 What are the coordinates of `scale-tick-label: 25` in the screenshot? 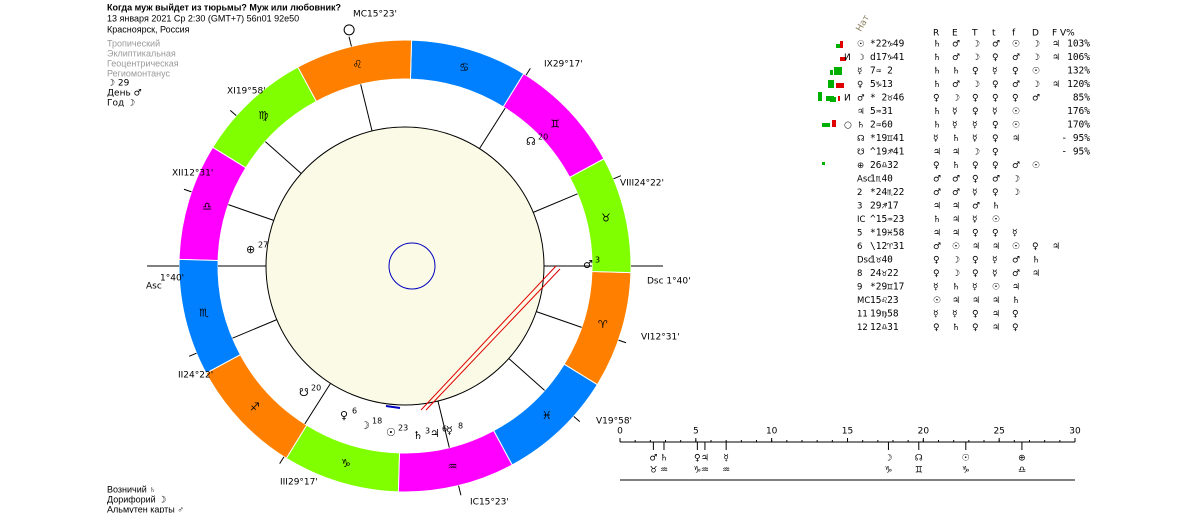 It's located at (998, 432).